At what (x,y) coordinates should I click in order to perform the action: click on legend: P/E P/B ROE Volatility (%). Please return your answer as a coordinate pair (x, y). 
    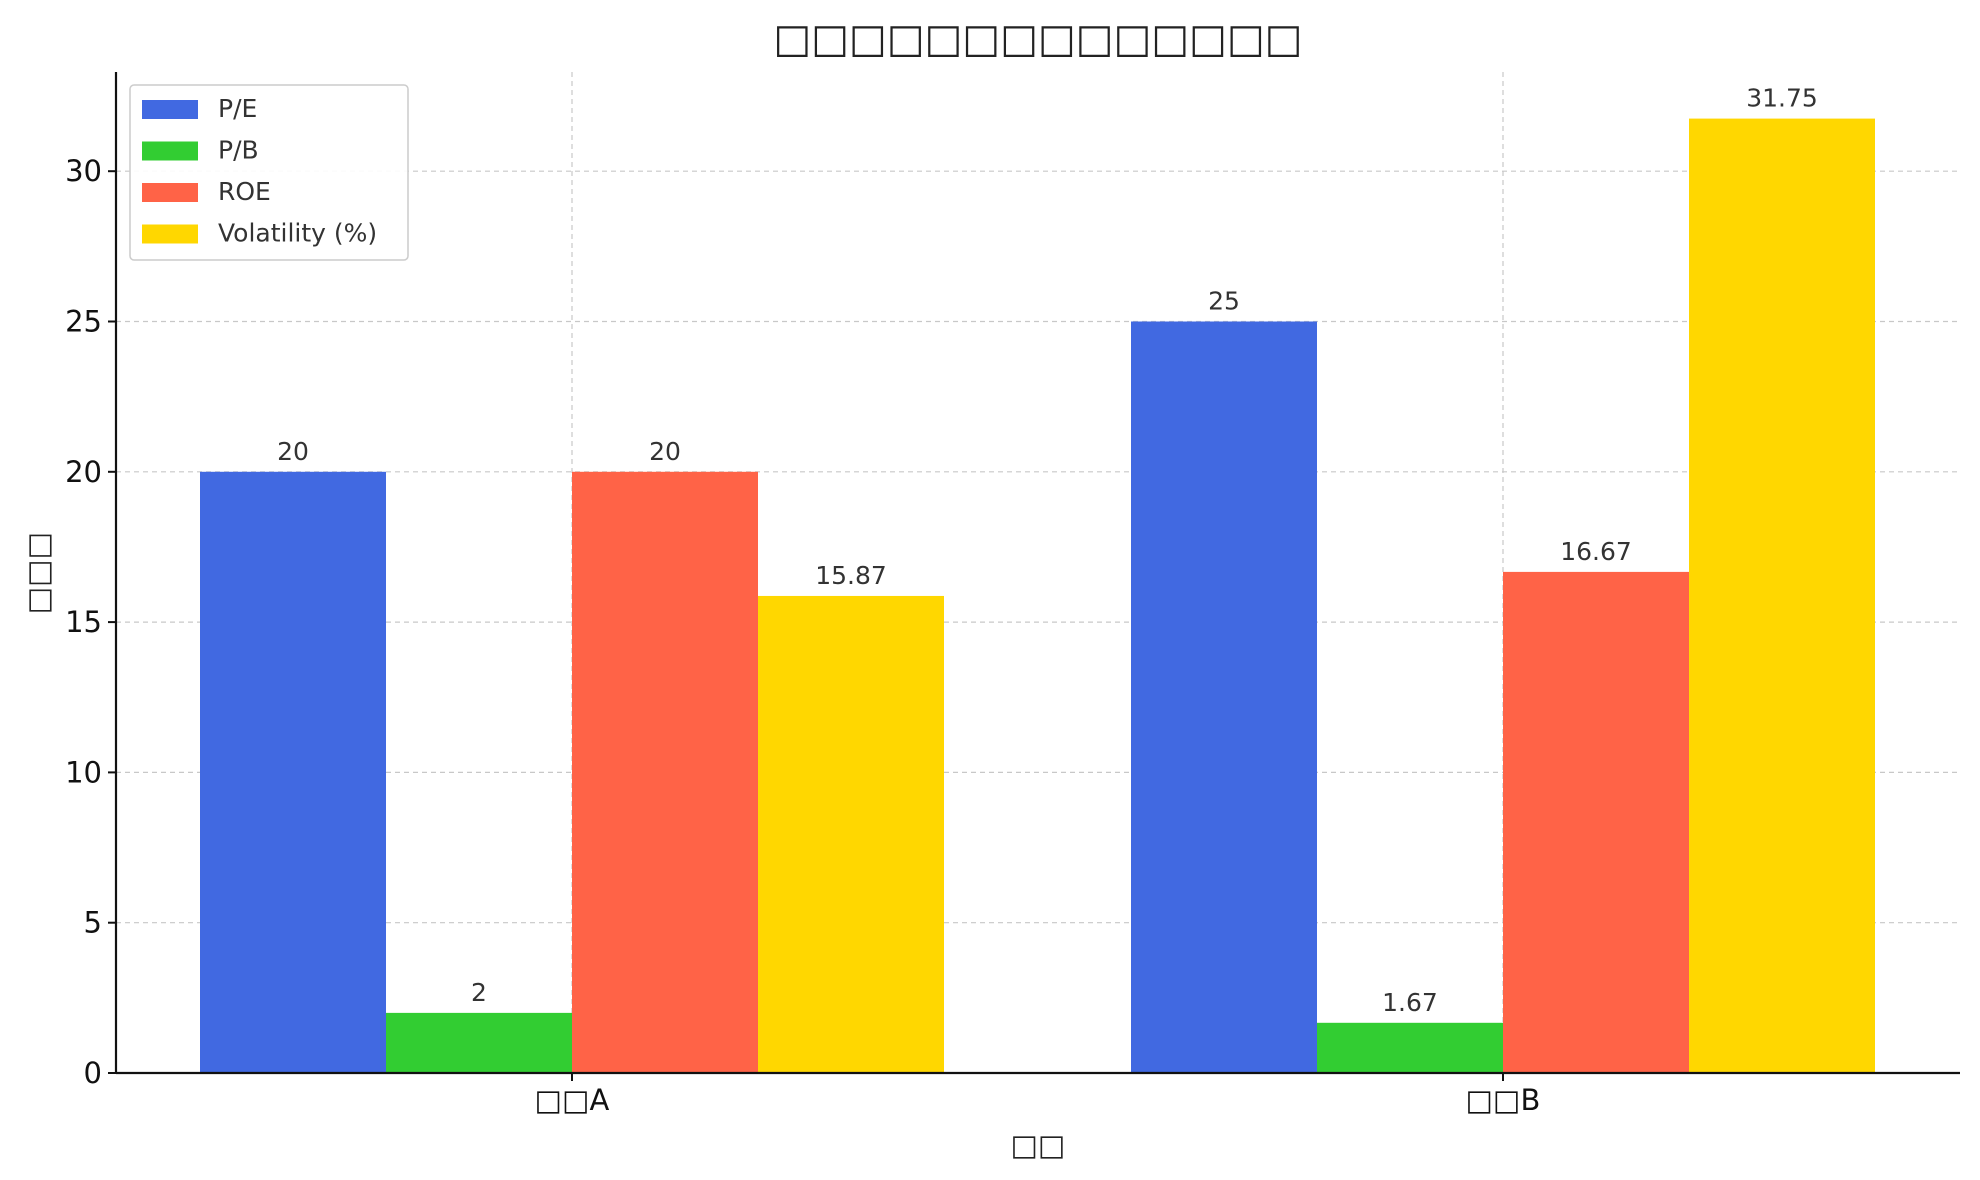
    Looking at the image, I should click on (269, 172).